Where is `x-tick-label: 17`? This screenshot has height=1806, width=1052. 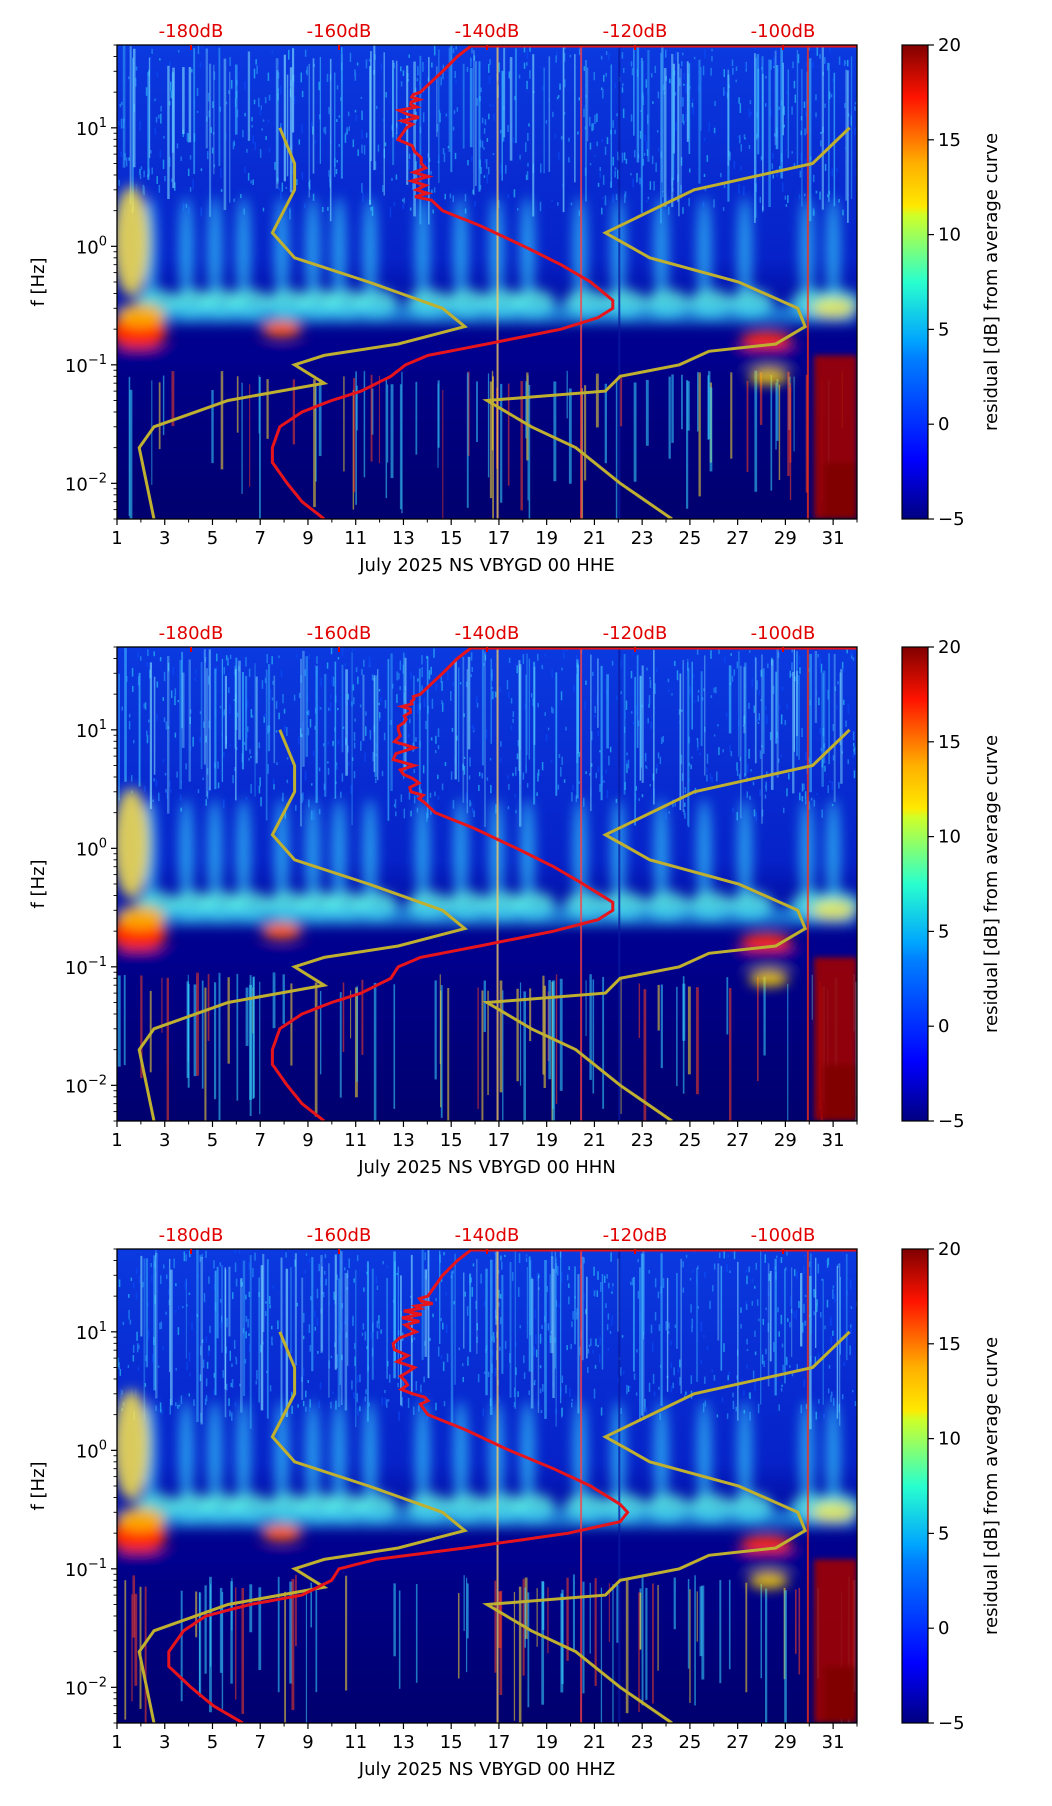 x-tick-label: 17 is located at coordinates (498, 1140).